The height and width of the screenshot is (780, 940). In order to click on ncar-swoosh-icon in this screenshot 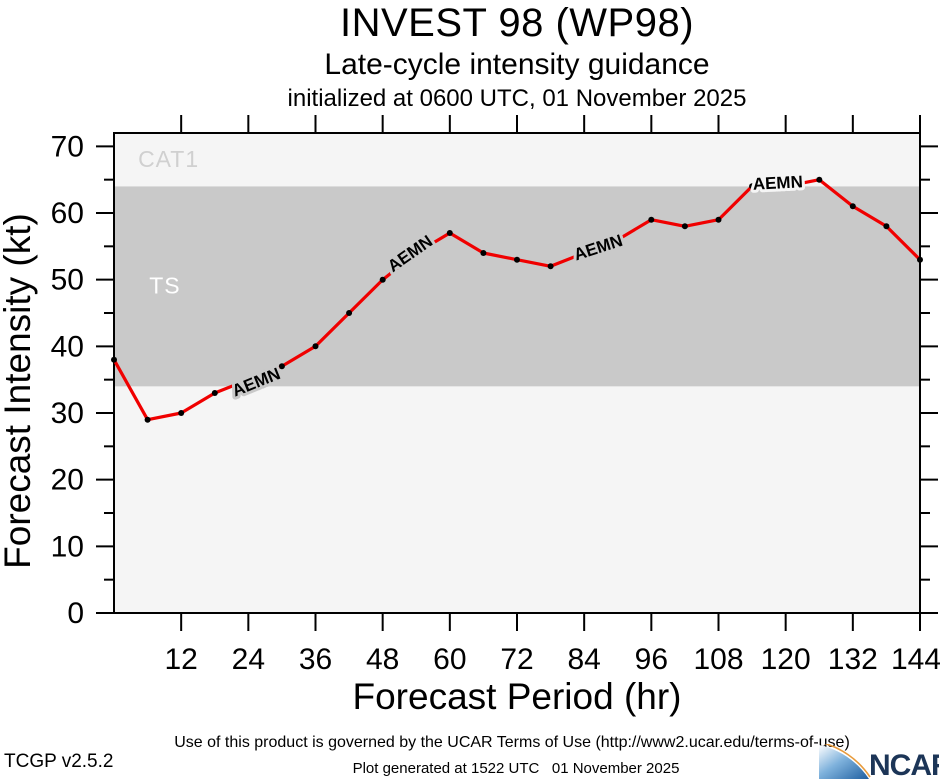, I will do `click(844, 762)`.